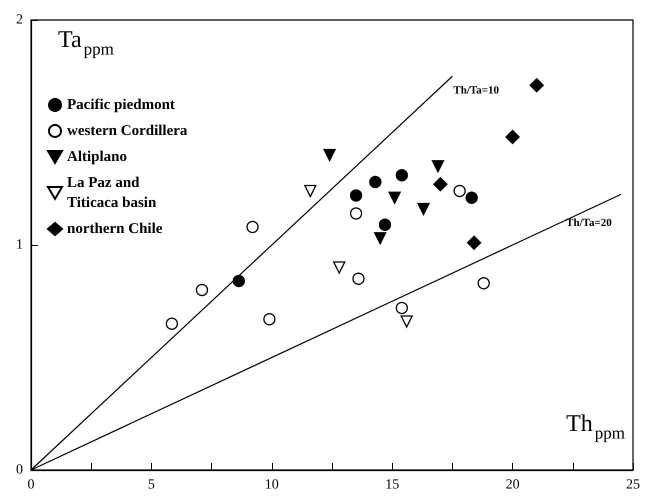 The height and width of the screenshot is (499, 653). Describe the element at coordinates (121, 105) in the screenshot. I see `legend-label: Pacific piedmont` at that location.